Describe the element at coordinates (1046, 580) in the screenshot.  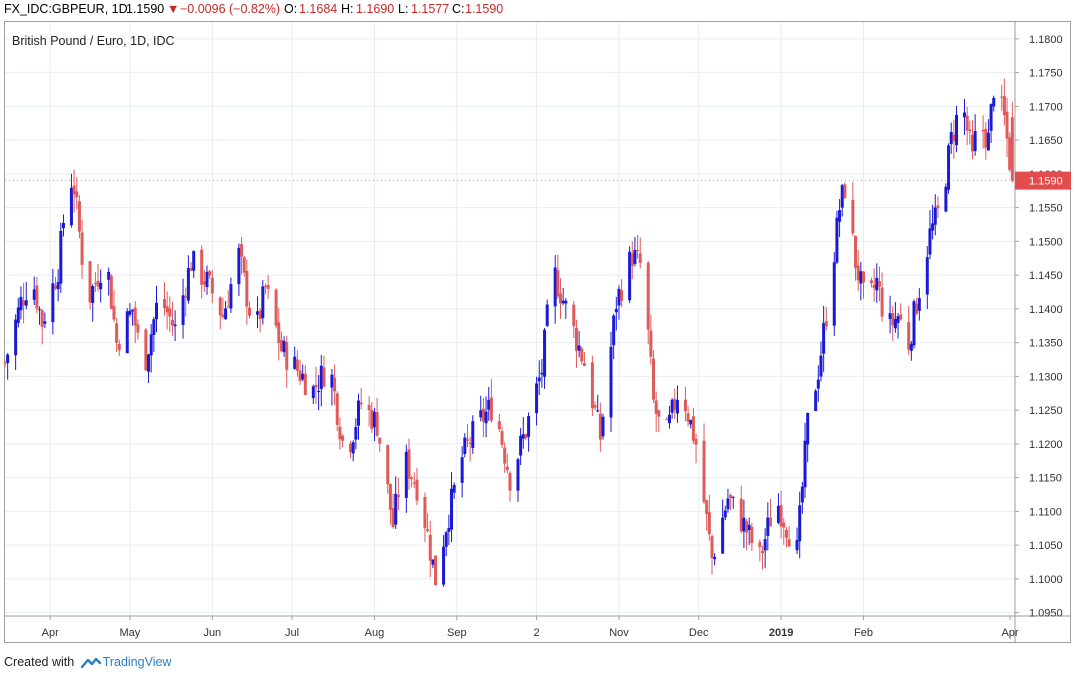
I see `y-tick-label: 1.1000` at that location.